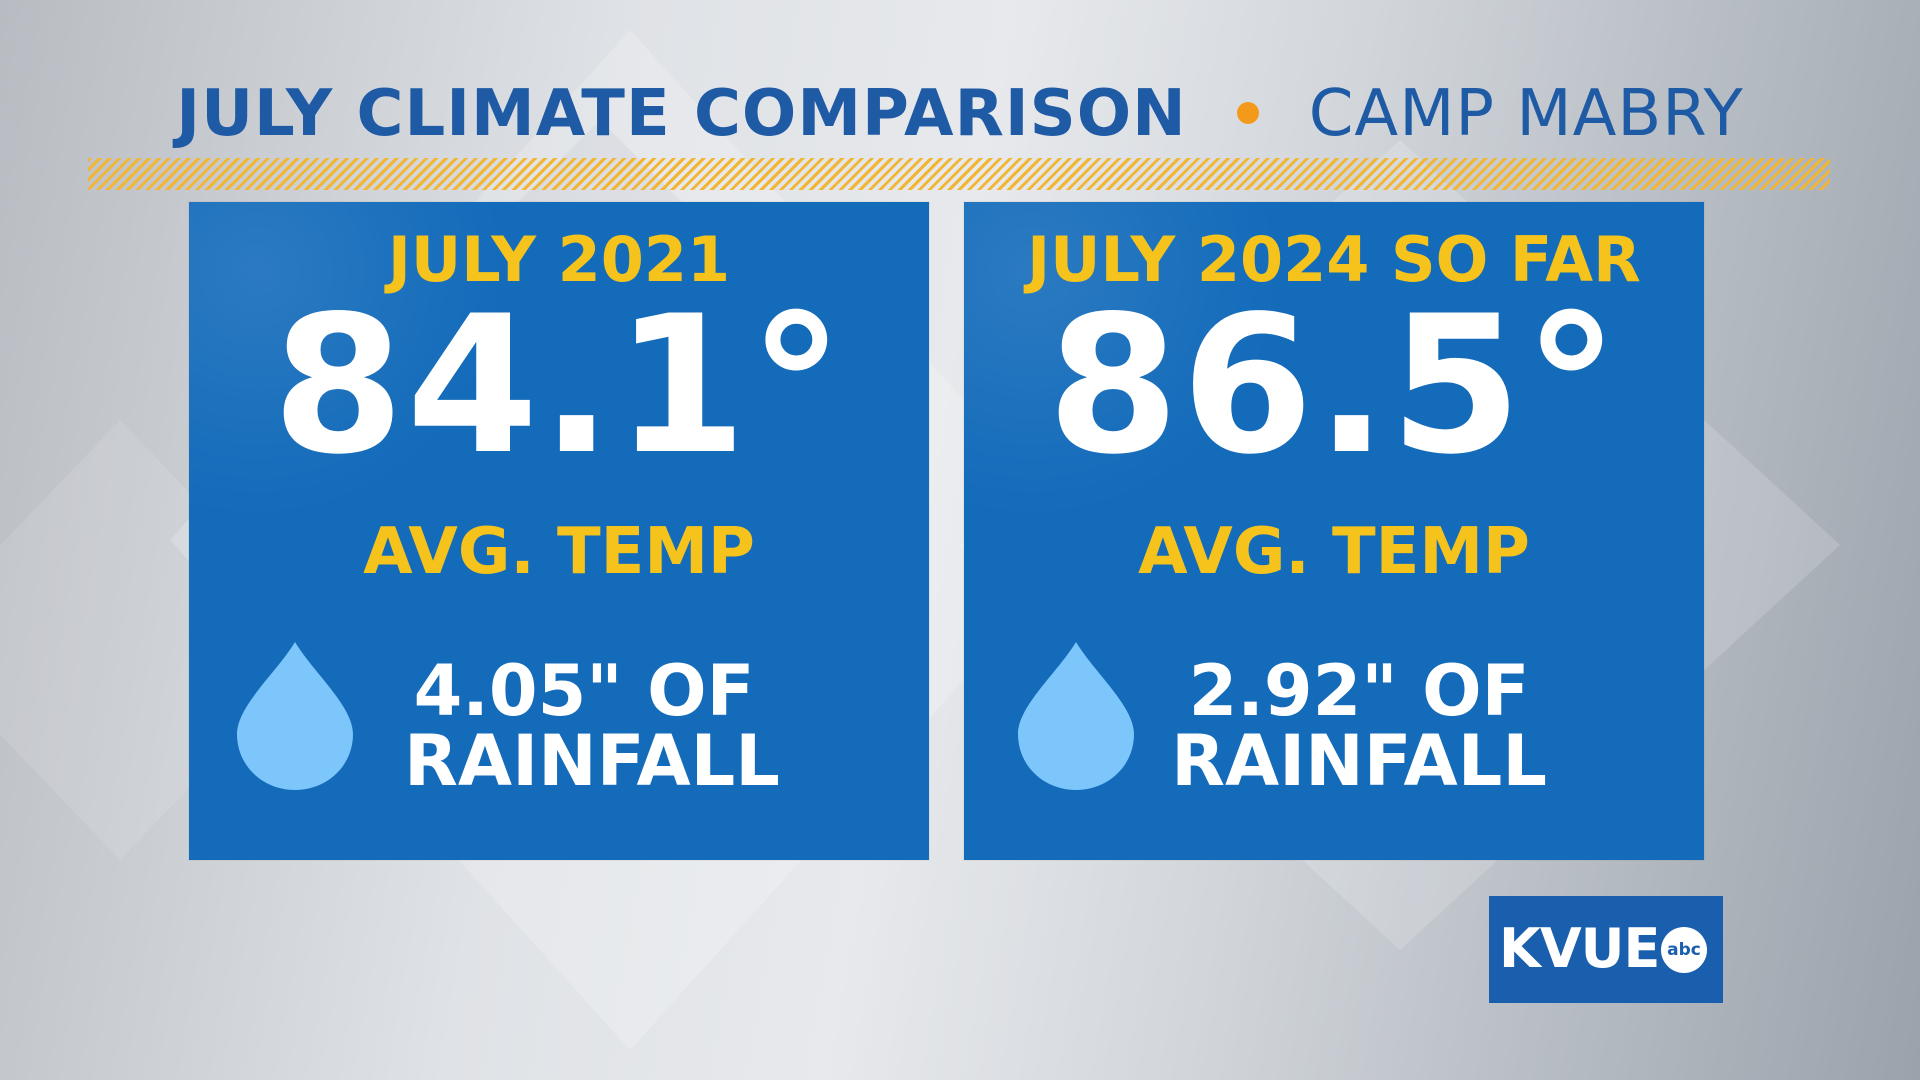 The width and height of the screenshot is (1920, 1080). What do you see at coordinates (1247, 113) in the screenshot?
I see `dot-icon` at bounding box center [1247, 113].